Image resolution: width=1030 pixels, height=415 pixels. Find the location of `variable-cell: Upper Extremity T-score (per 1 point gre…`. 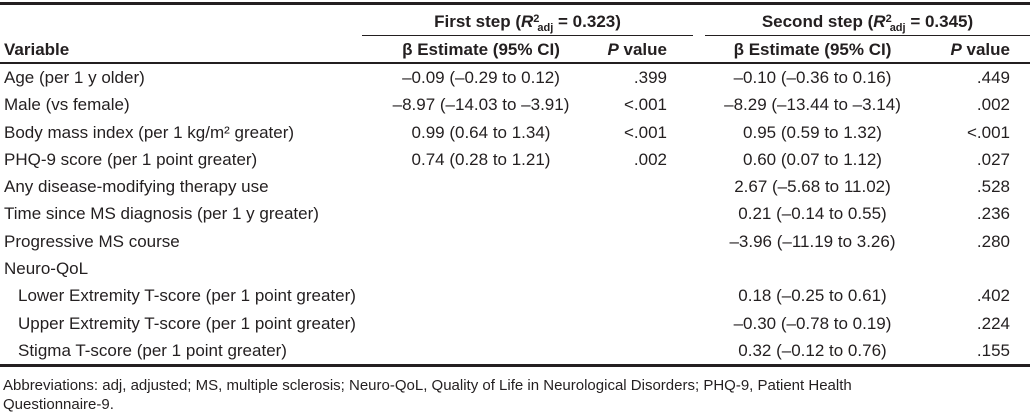

variable-cell: Upper Extremity T-score (per 1 point gre… is located at coordinates (187, 323).